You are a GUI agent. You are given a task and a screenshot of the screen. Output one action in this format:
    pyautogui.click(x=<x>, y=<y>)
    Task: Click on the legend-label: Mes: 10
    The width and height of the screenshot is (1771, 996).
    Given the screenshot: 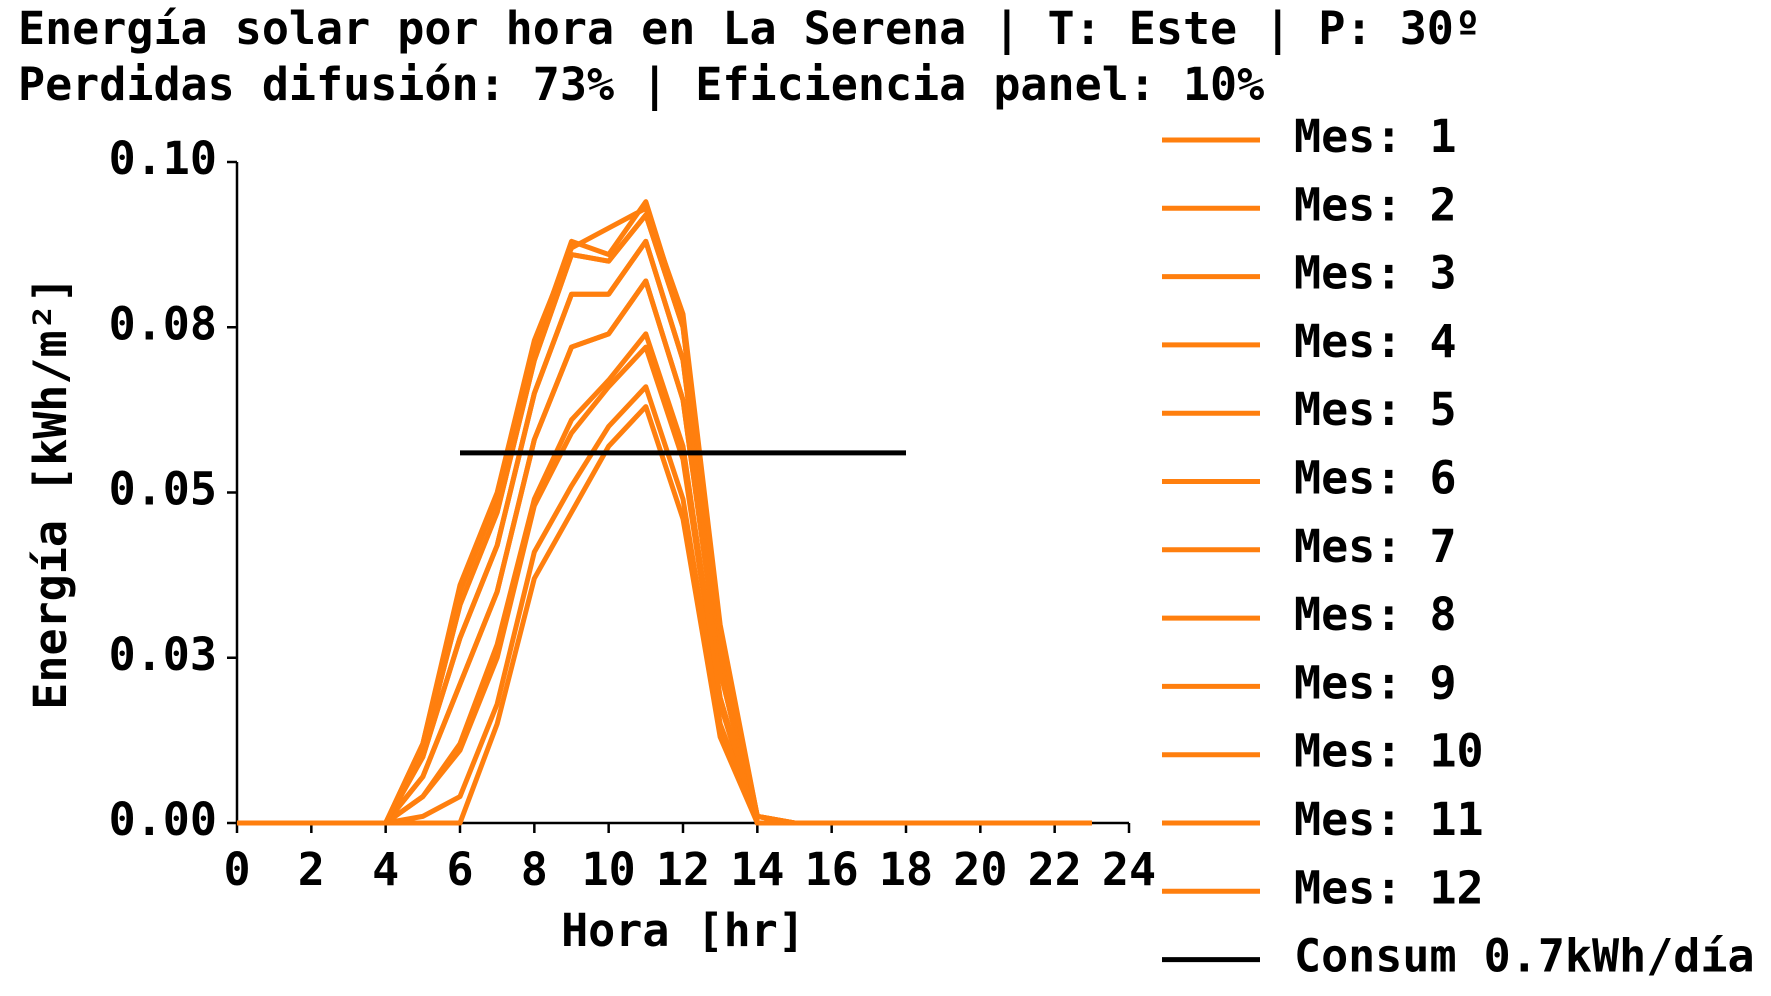 What is the action you would take?
    pyautogui.click(x=1389, y=751)
    